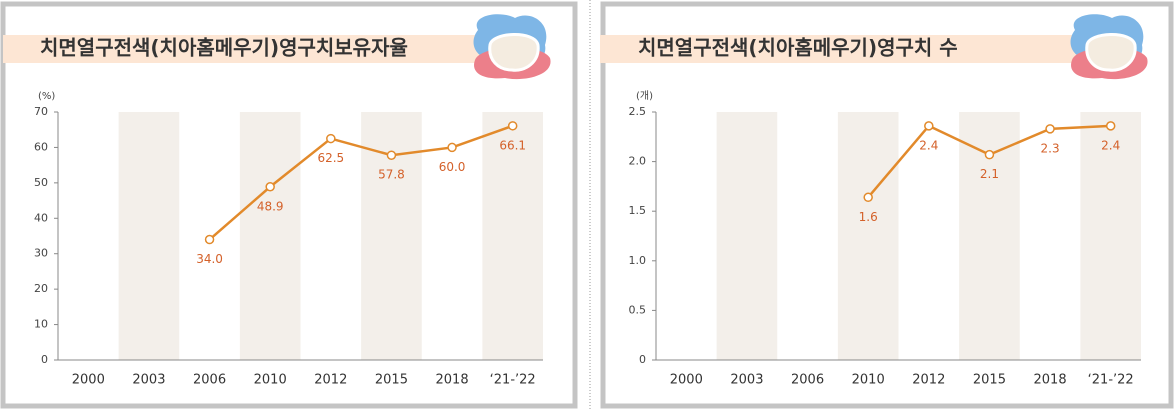  What do you see at coordinates (868, 217) in the screenshot?
I see `data-label: 1.6` at bounding box center [868, 217].